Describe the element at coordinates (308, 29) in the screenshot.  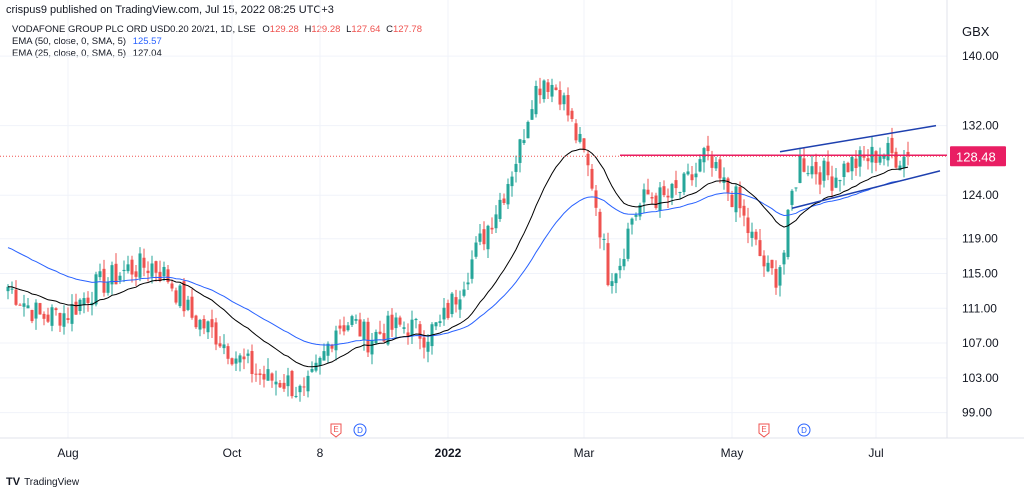
I see `high-label: H` at that location.